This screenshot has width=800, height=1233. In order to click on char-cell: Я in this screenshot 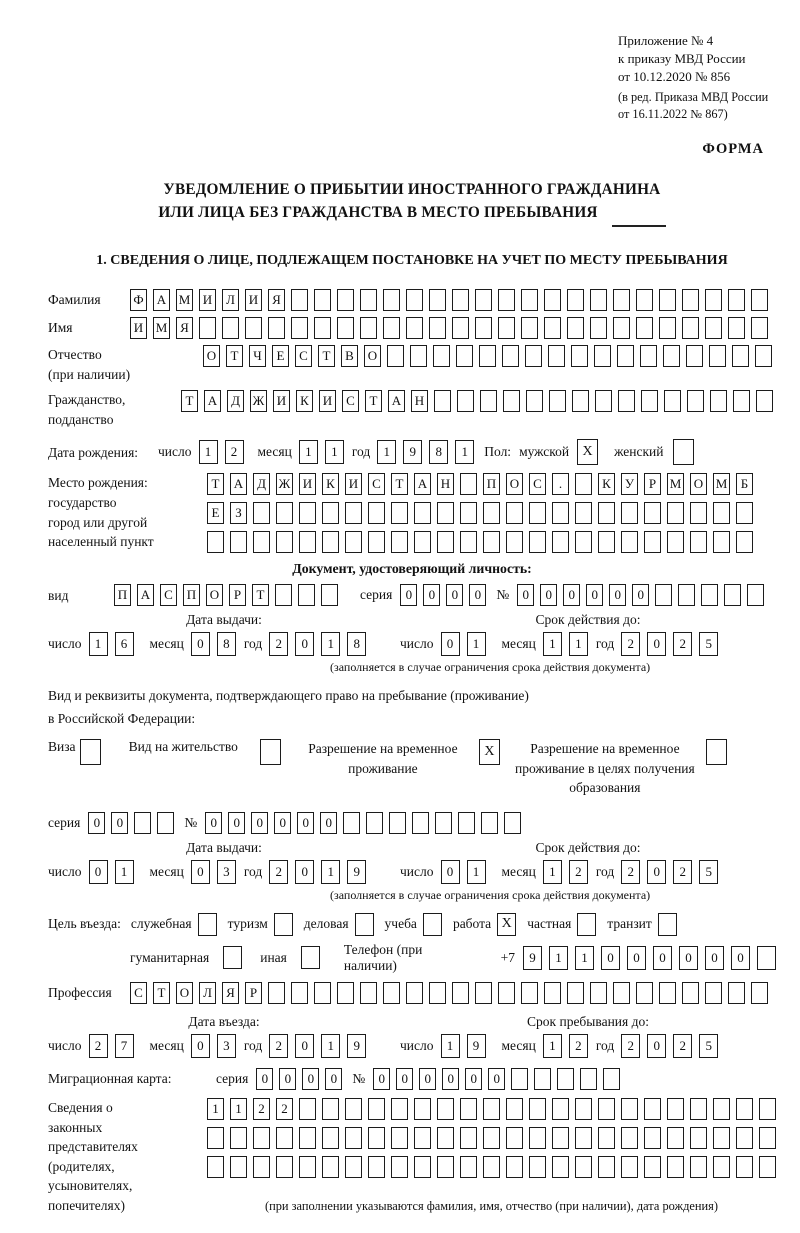, I will do `click(276, 300)`.